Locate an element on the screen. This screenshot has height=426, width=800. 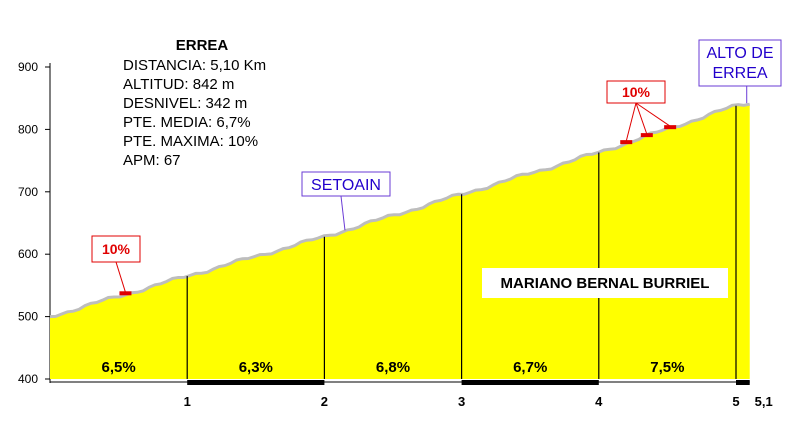
info-average-grade: PTE. MEDIA: 6,7% is located at coordinates (187, 122).